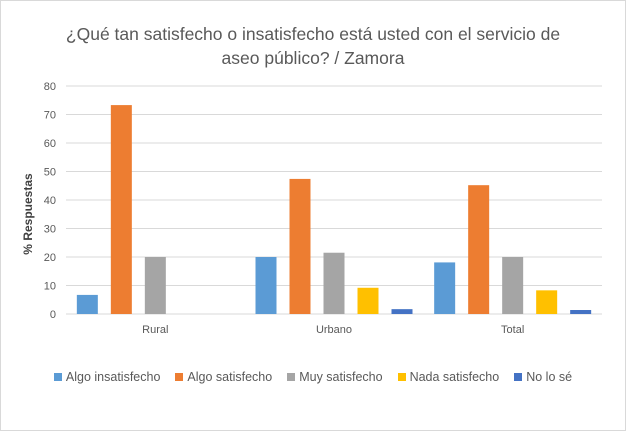 Image resolution: width=626 pixels, height=431 pixels. I want to click on legend-label: Muy satisfecho, so click(341, 377).